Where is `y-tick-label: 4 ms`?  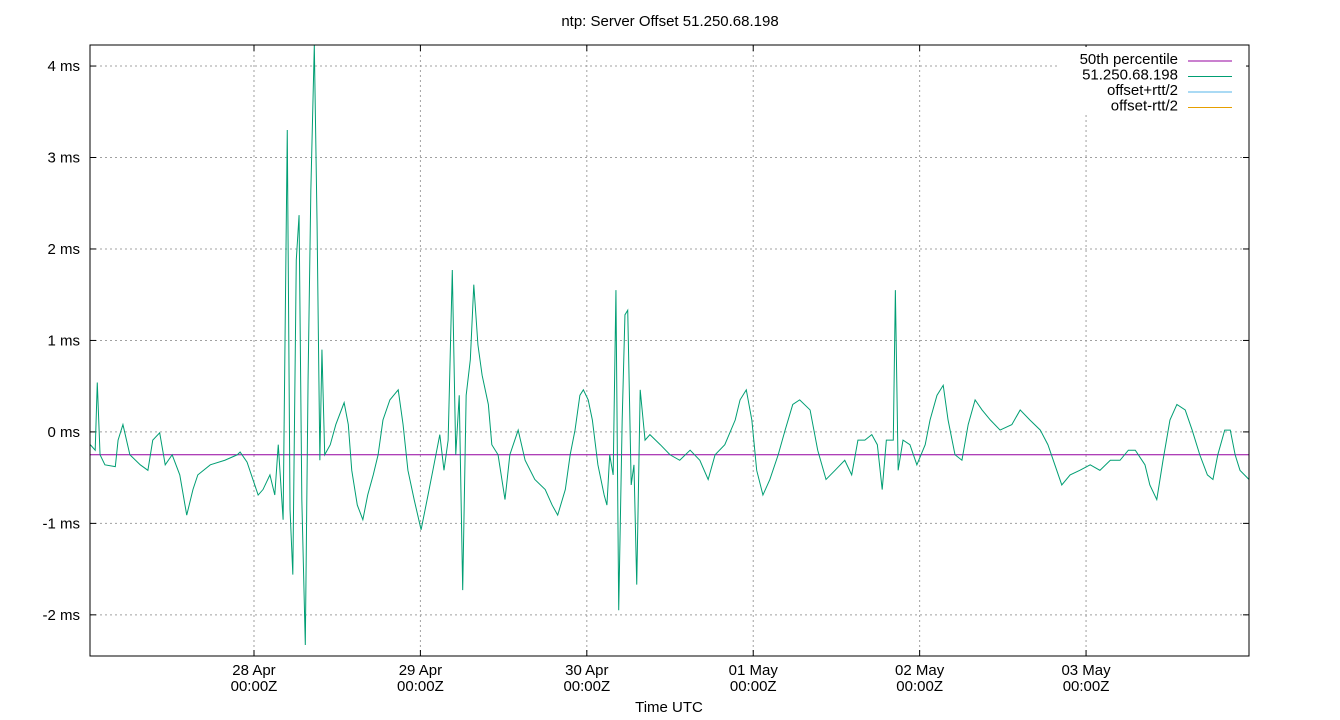
y-tick-label: 4 ms is located at coordinates (63, 66).